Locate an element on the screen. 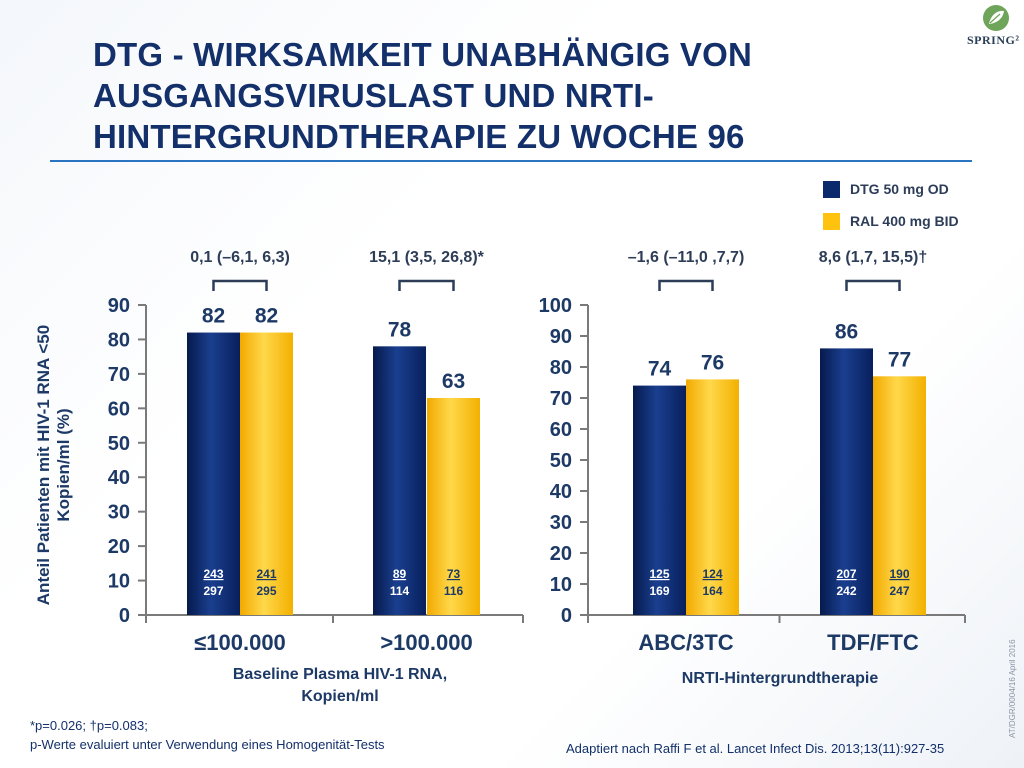  bar-value-label: 63 is located at coordinates (453, 381).